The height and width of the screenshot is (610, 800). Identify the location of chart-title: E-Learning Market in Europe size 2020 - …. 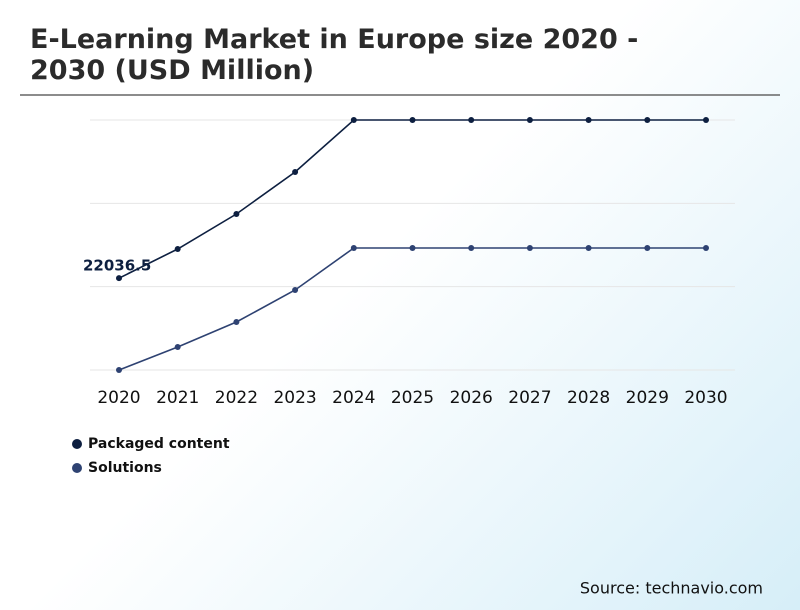
(334, 55).